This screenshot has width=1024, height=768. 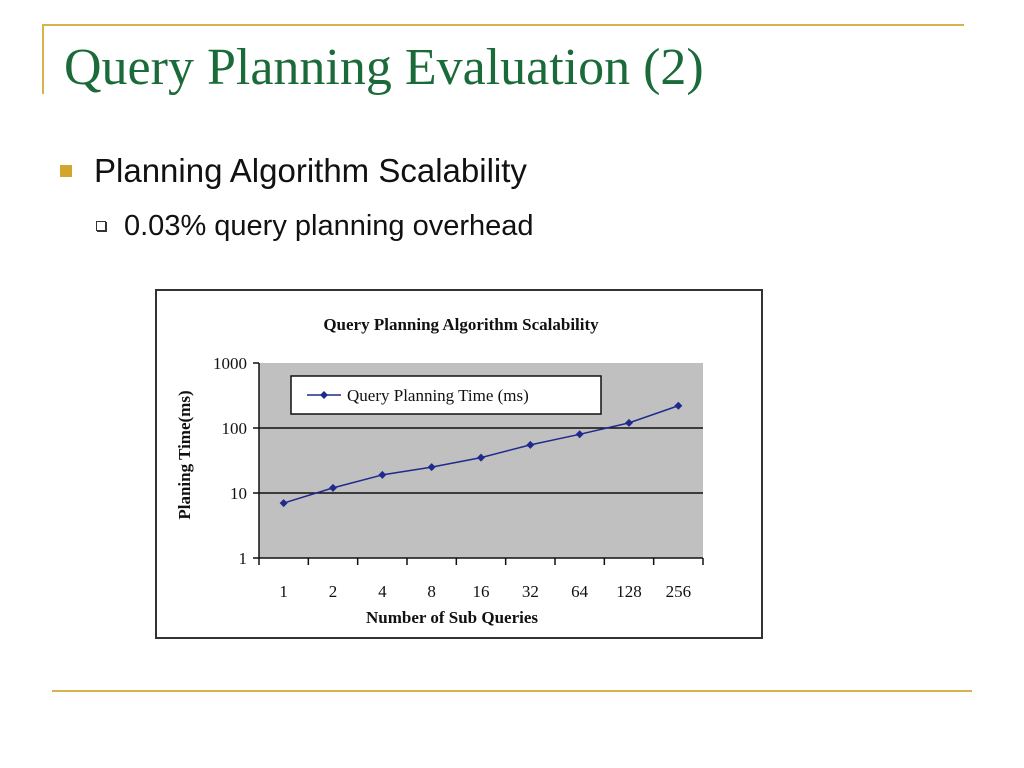 I want to click on x-tick-label: 8, so click(x=431, y=591).